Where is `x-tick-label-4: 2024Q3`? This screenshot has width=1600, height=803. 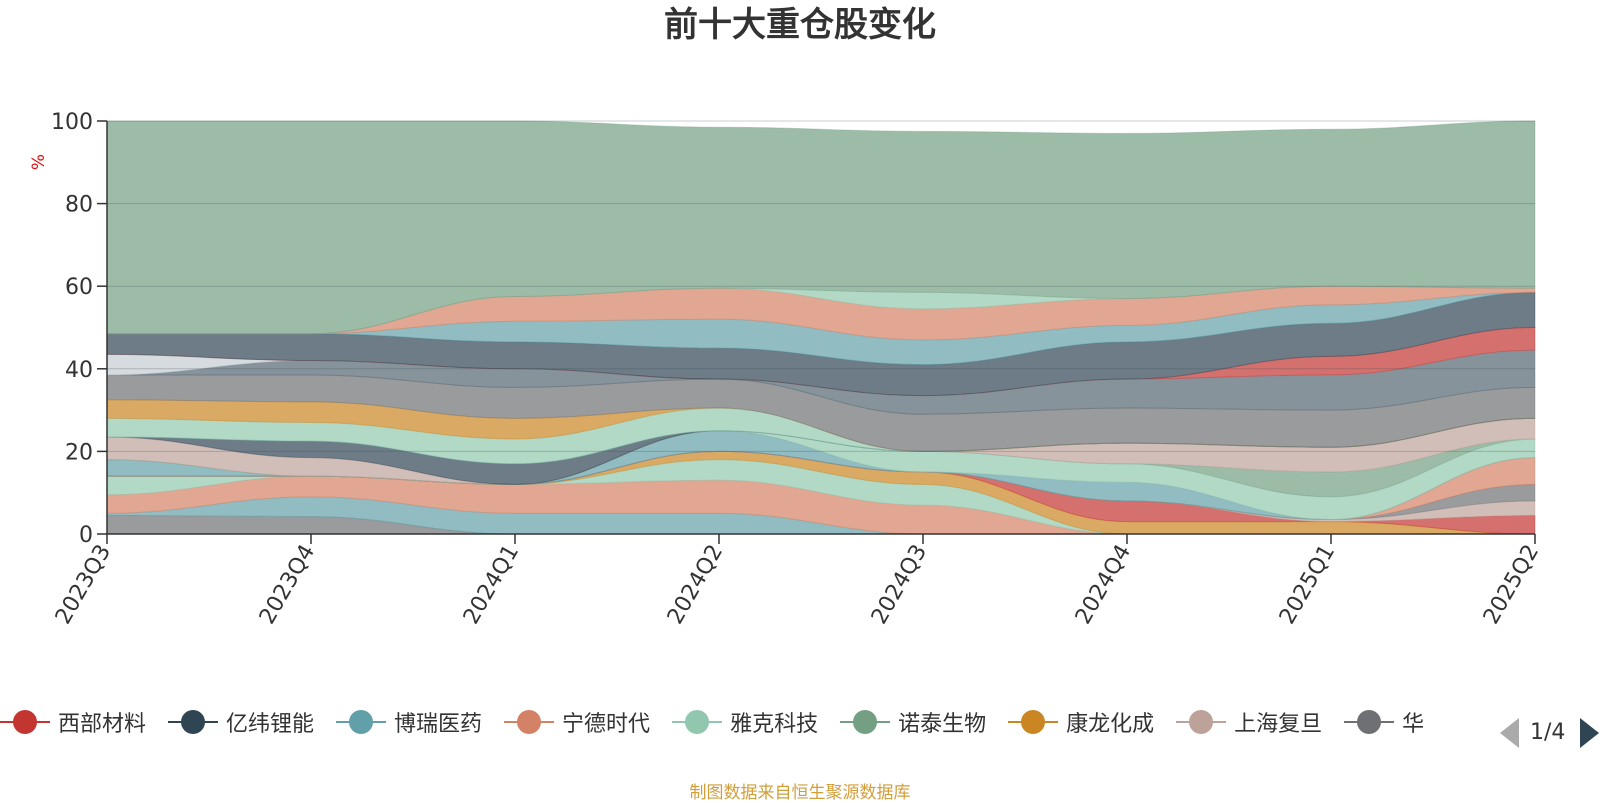 x-tick-label-4: 2024Q3 is located at coordinates (899, 585).